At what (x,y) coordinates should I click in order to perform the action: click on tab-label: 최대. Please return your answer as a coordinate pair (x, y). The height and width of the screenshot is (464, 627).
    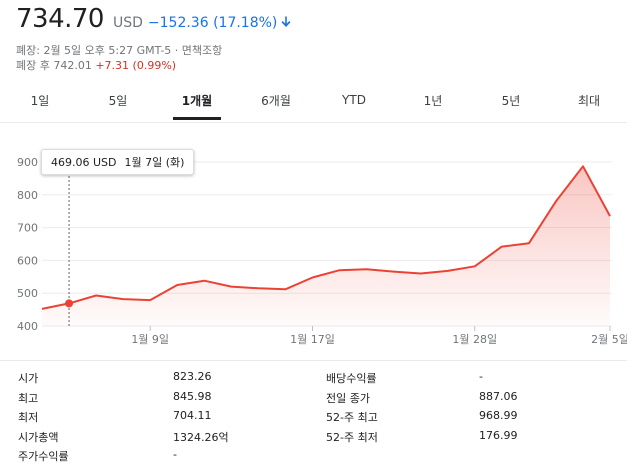
    Looking at the image, I should click on (589, 100).